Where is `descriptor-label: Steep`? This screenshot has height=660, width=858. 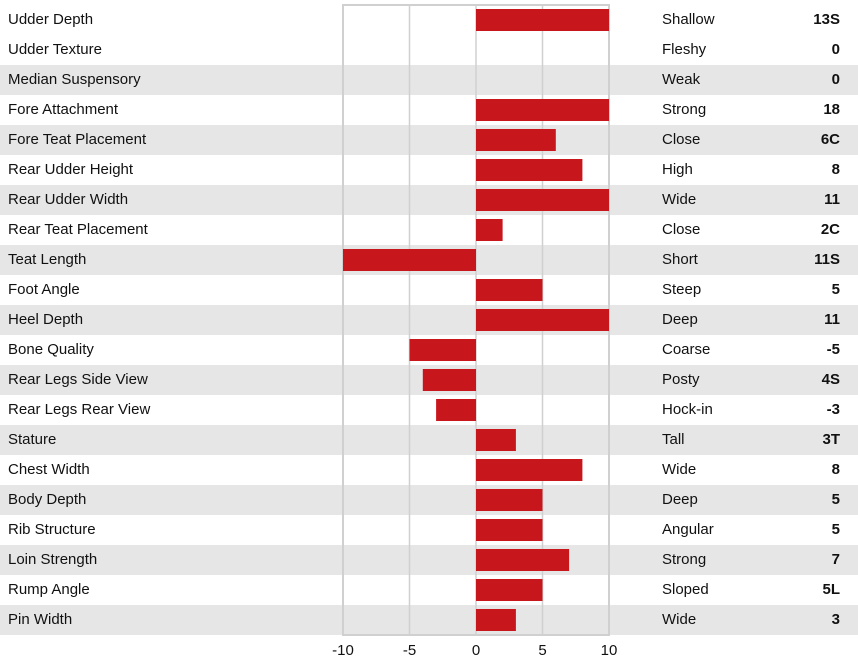
descriptor-label: Steep is located at coordinates (681, 289).